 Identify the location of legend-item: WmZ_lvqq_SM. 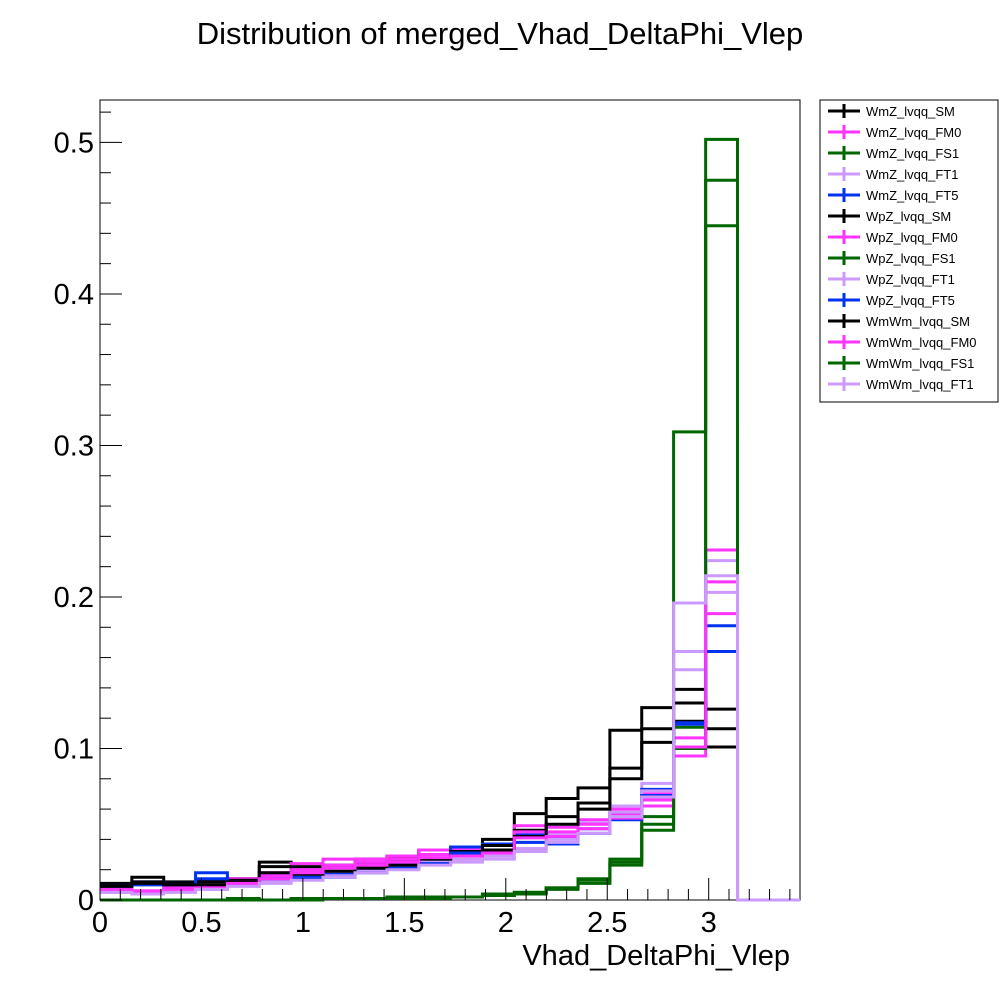
(891, 111).